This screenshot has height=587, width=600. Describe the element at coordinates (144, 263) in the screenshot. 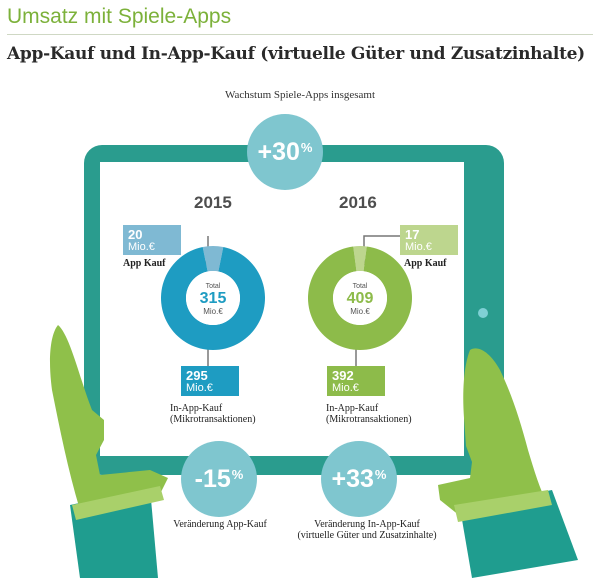

I see `label-2015-app-kauf: App Kauf` at that location.